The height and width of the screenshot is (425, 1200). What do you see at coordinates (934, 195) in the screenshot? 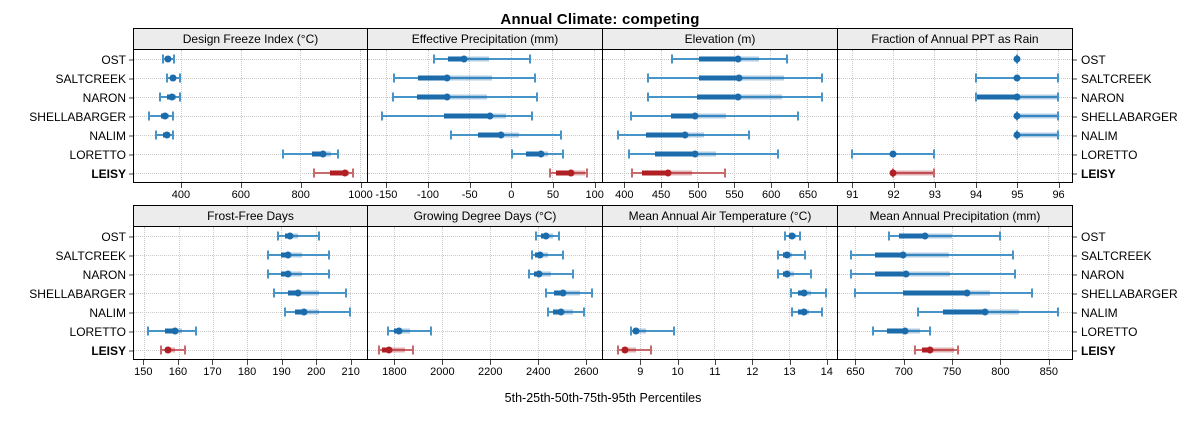
I see `axis-tick-label: 93` at bounding box center [934, 195].